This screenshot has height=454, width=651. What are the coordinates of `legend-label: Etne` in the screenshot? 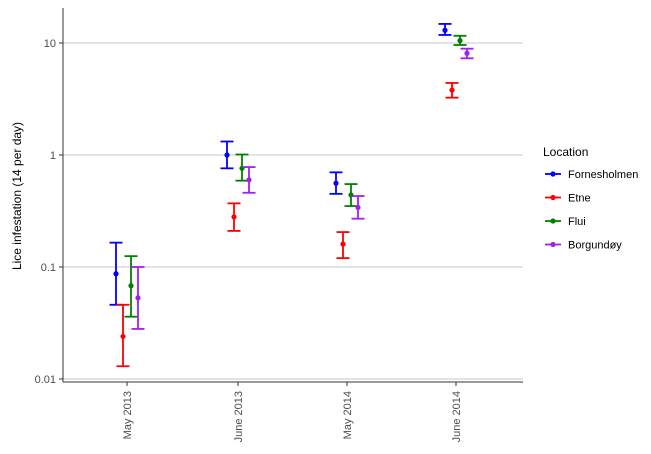 It's located at (579, 199).